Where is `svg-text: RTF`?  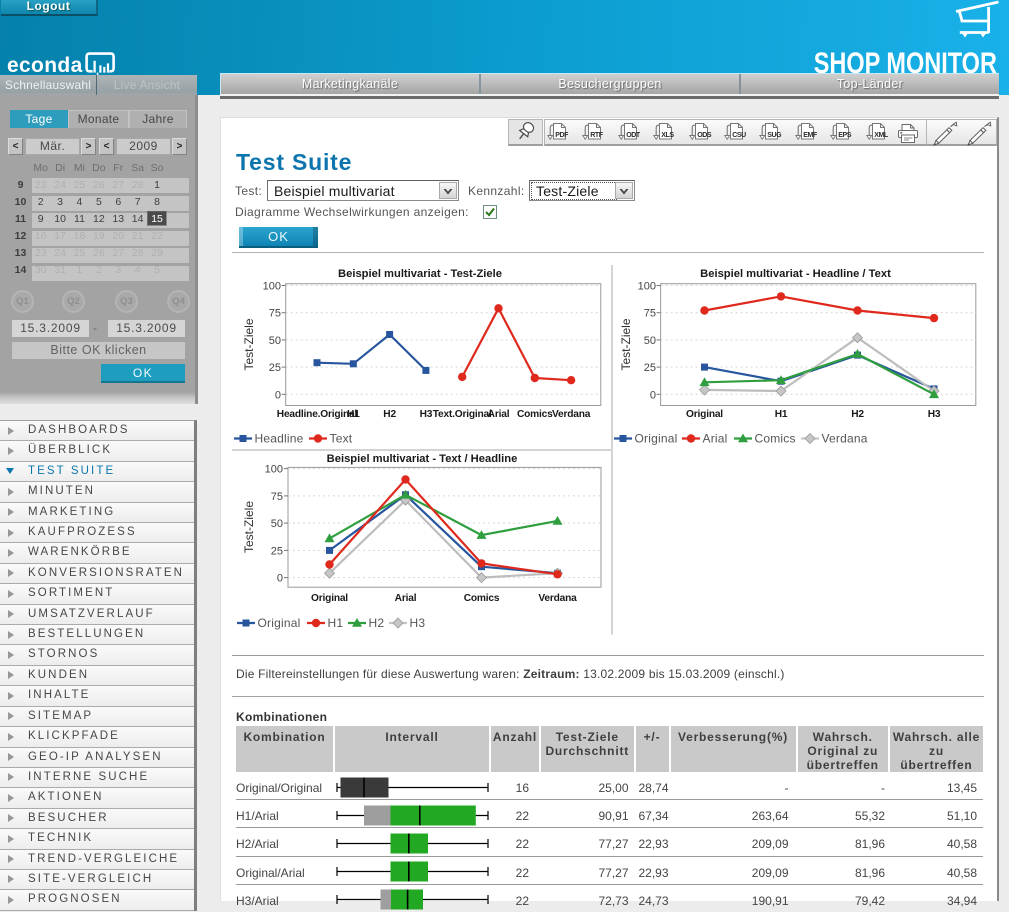 svg-text: RTF is located at coordinates (597, 135).